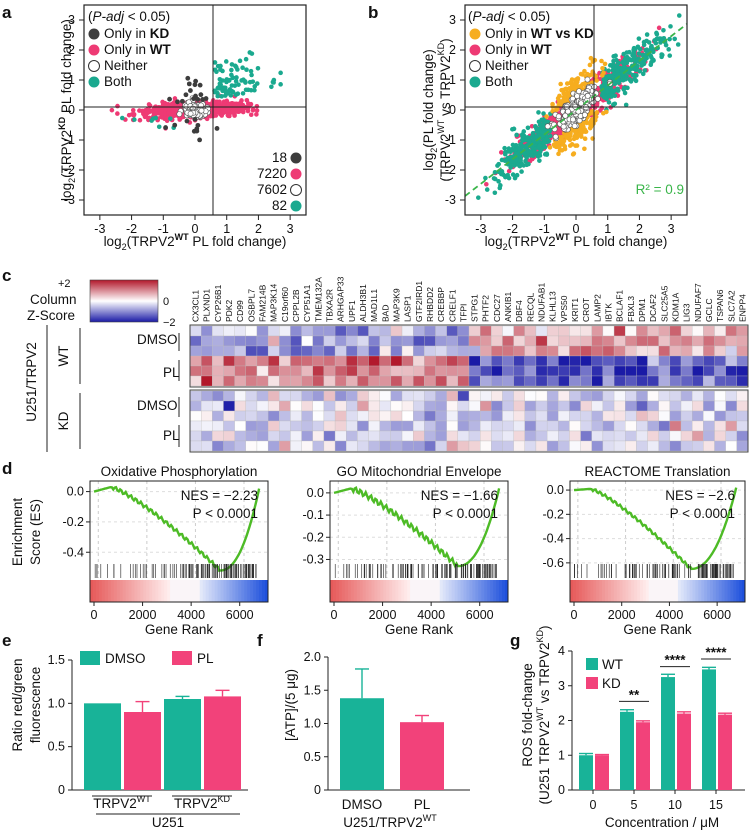 This screenshot has width=751, height=837. I want to click on y-tick-label: 0, so click(561, 790).